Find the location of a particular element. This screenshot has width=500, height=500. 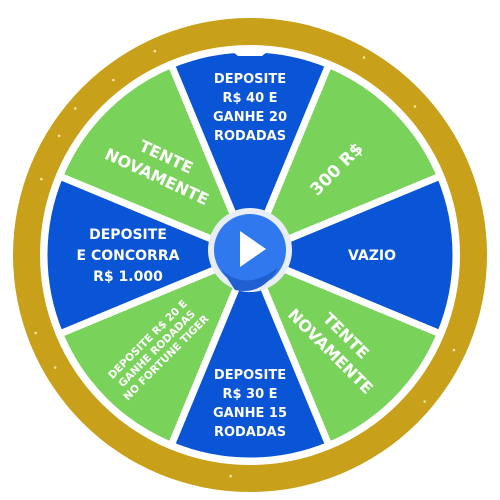

segment-label-line: R$ 30 E is located at coordinates (249, 394).